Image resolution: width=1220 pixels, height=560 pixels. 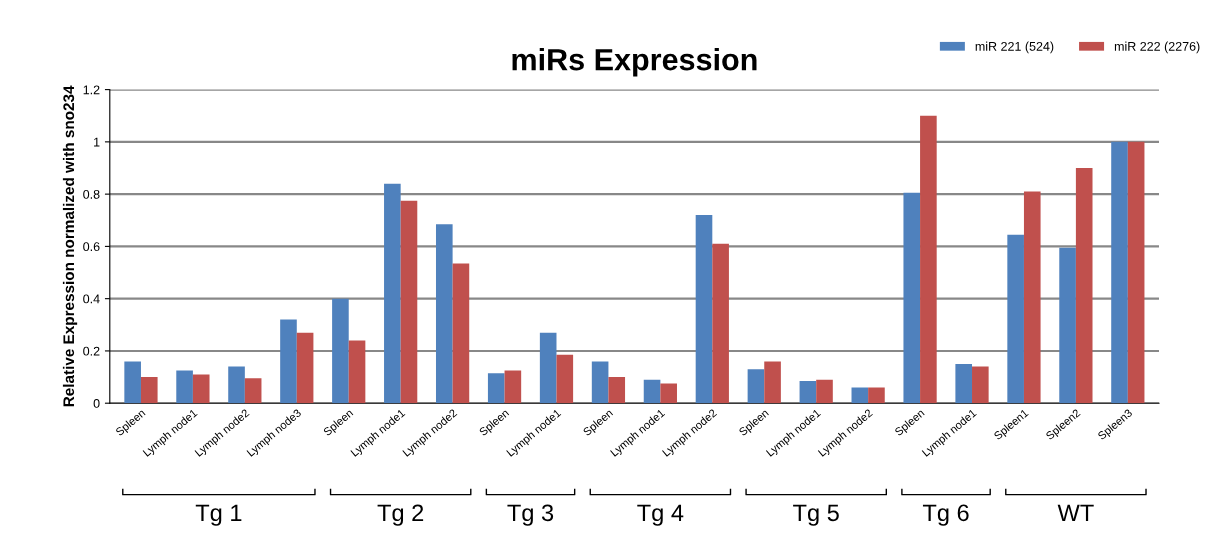 What do you see at coordinates (97, 142) in the screenshot?
I see `y-tick-label: 1` at bounding box center [97, 142].